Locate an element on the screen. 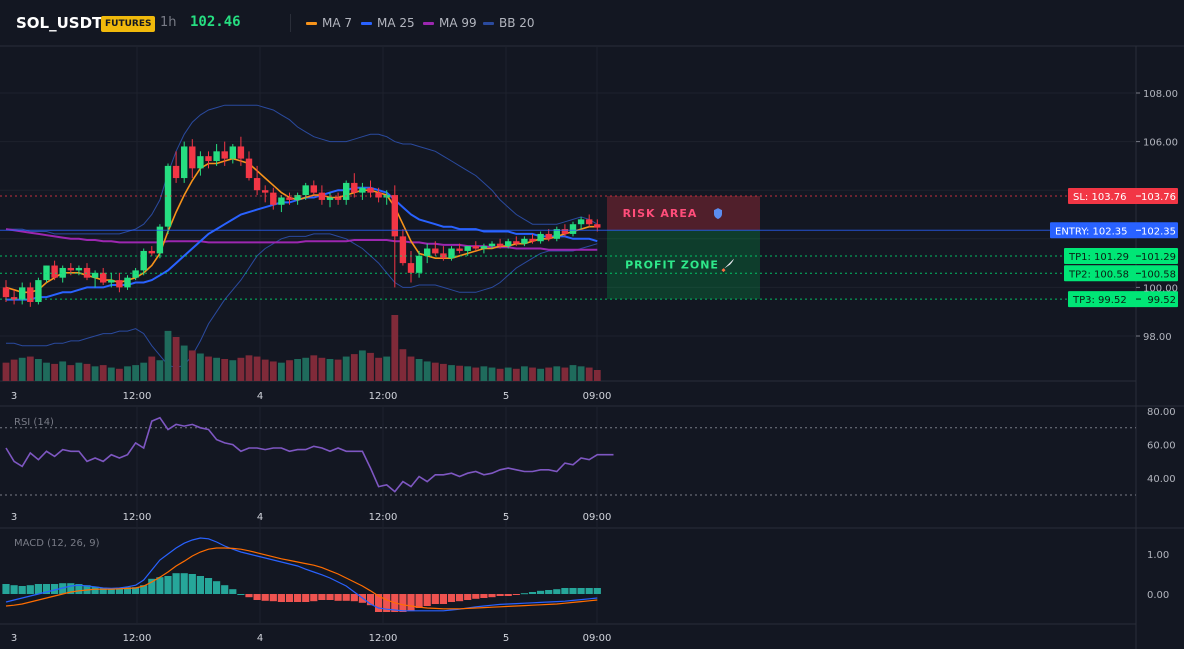  legend-ma7: MA 7 is located at coordinates (329, 23).